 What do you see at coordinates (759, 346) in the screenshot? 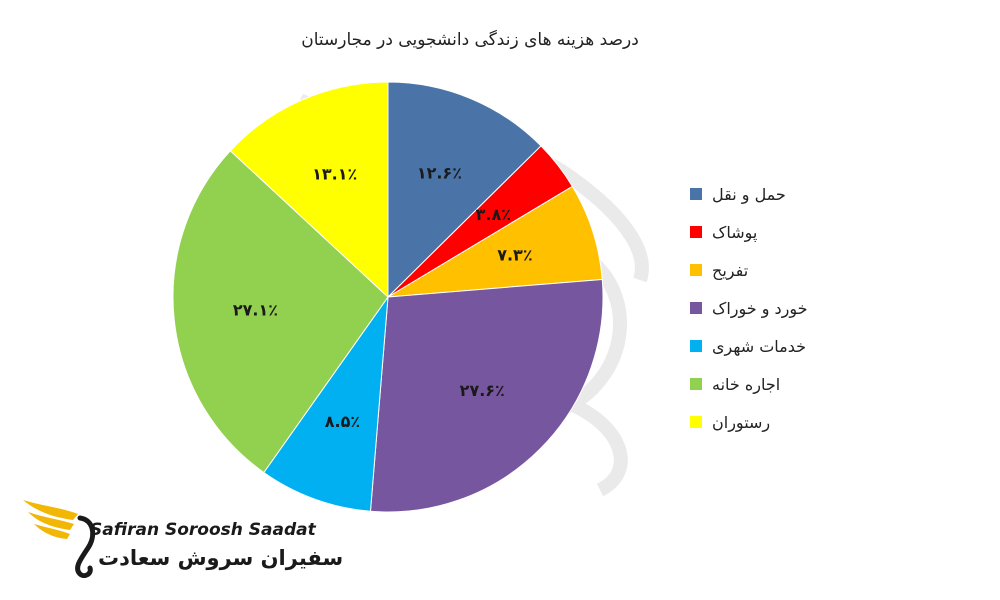
I see `legend-label: خدمات شهری` at bounding box center [759, 346].